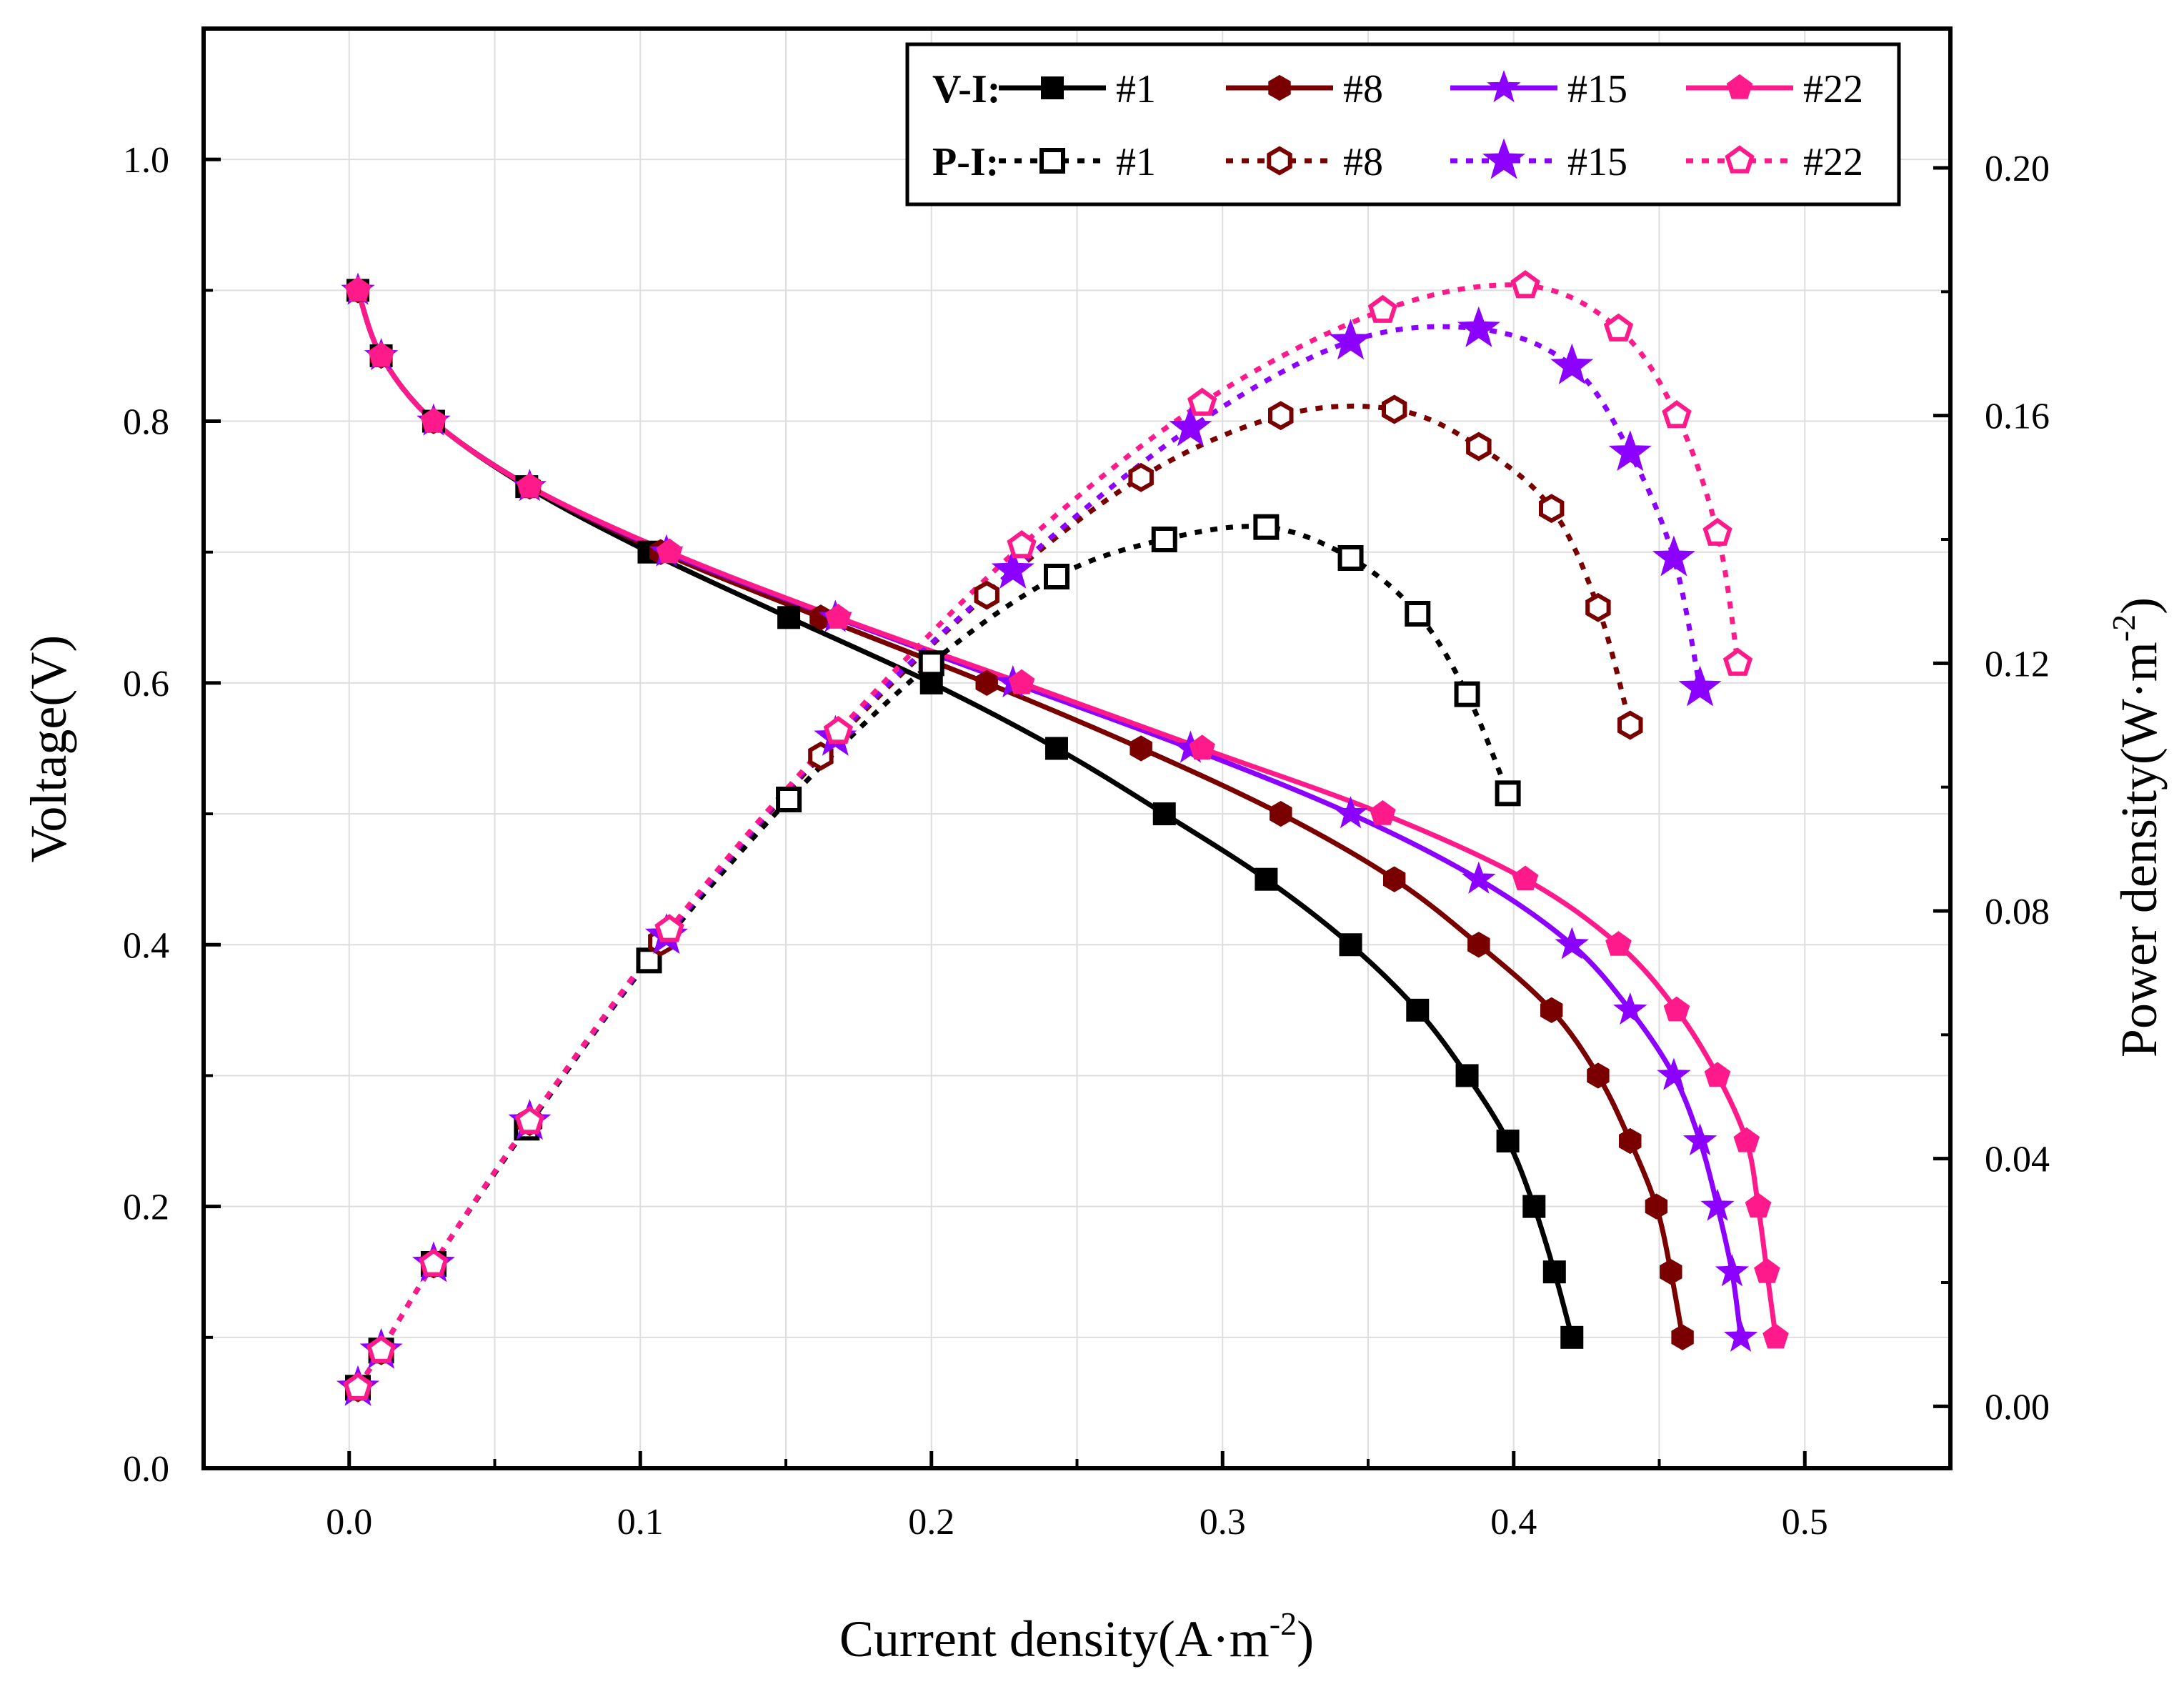 The height and width of the screenshot is (1684, 2184). I want to click on x-tick-label: 0.0, so click(349, 1522).